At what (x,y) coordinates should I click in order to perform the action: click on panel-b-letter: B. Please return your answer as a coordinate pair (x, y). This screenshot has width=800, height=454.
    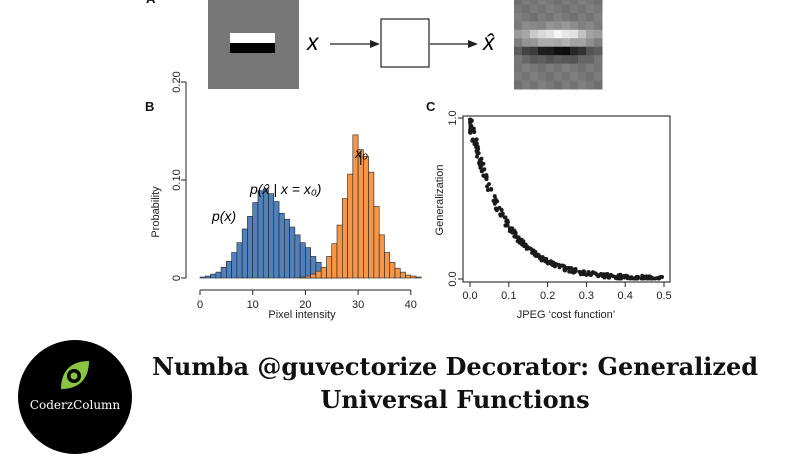
    Looking at the image, I should click on (149, 106).